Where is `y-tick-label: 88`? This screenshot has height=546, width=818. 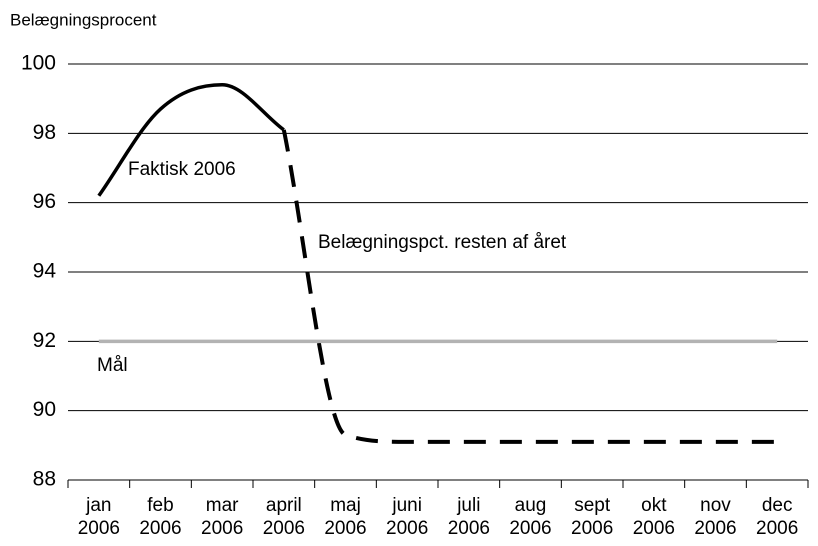 y-tick-label: 88 is located at coordinates (44, 479).